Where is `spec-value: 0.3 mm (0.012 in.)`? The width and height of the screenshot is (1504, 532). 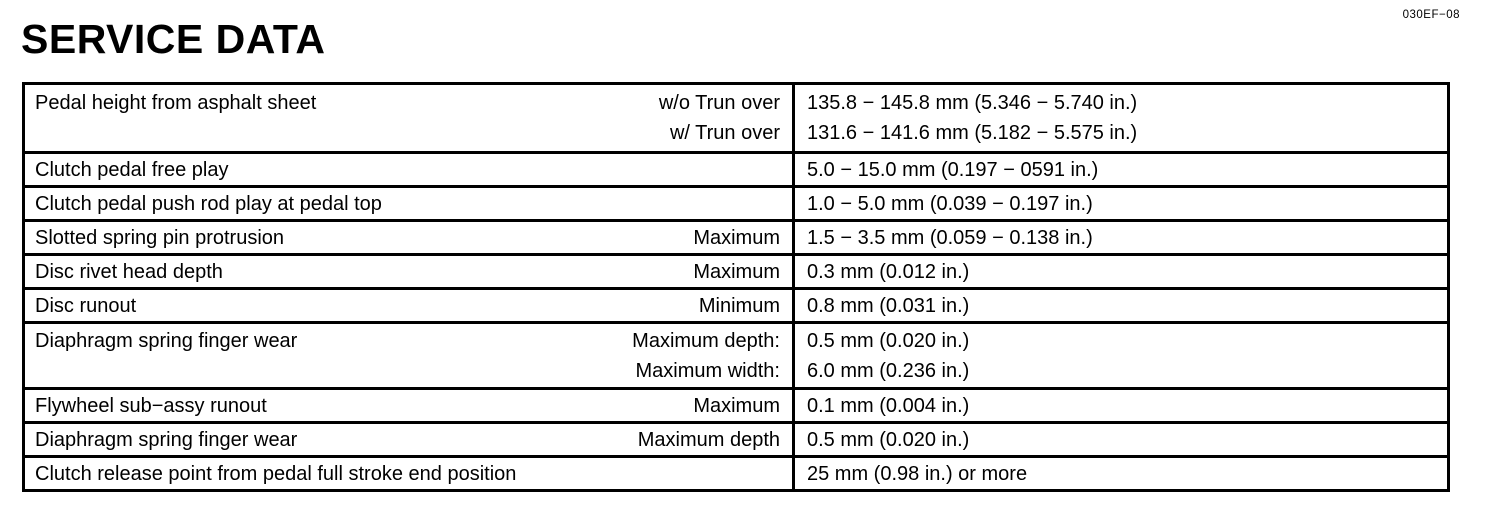 spec-value: 0.3 mm (0.012 in.) is located at coordinates (888, 271).